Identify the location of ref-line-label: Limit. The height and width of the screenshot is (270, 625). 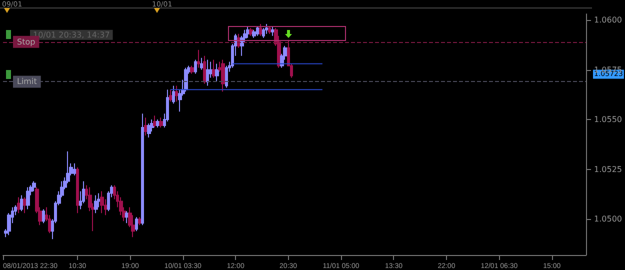
(27, 81).